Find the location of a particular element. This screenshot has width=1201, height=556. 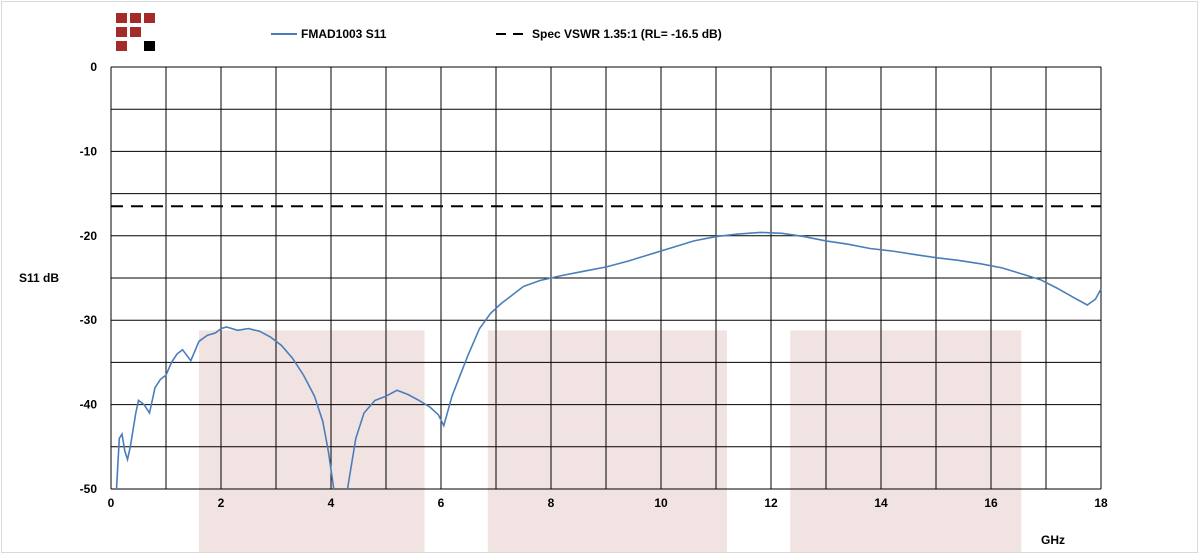

y-tick-label: -20 is located at coordinates (89, 236).